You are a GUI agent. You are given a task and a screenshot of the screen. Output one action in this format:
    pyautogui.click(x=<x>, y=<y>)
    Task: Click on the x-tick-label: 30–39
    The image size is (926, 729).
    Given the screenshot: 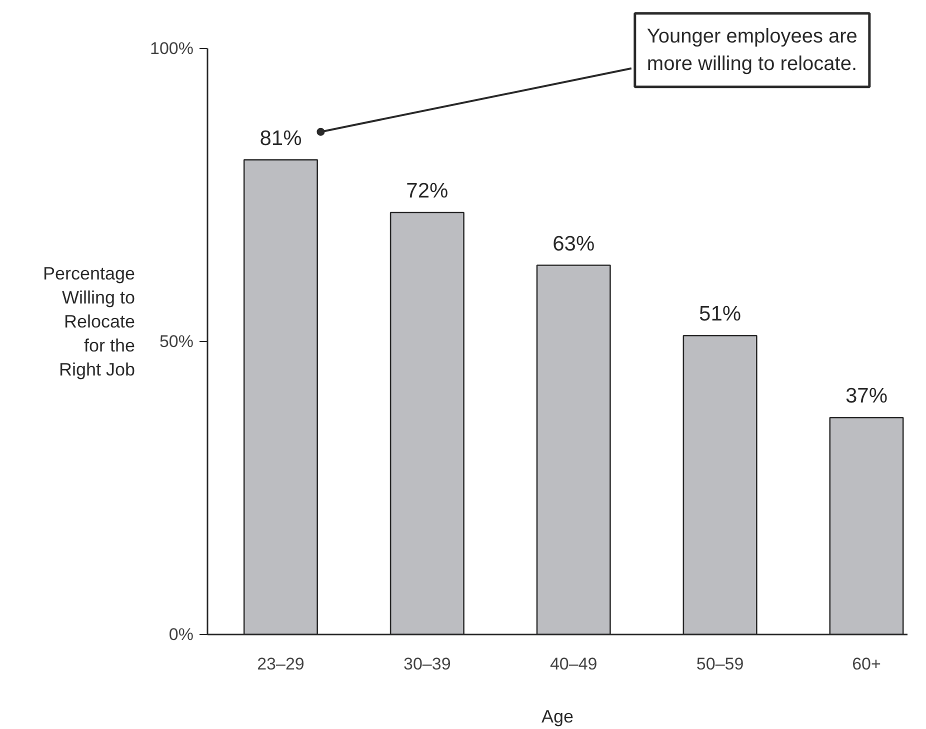 What is the action you would take?
    pyautogui.click(x=427, y=664)
    